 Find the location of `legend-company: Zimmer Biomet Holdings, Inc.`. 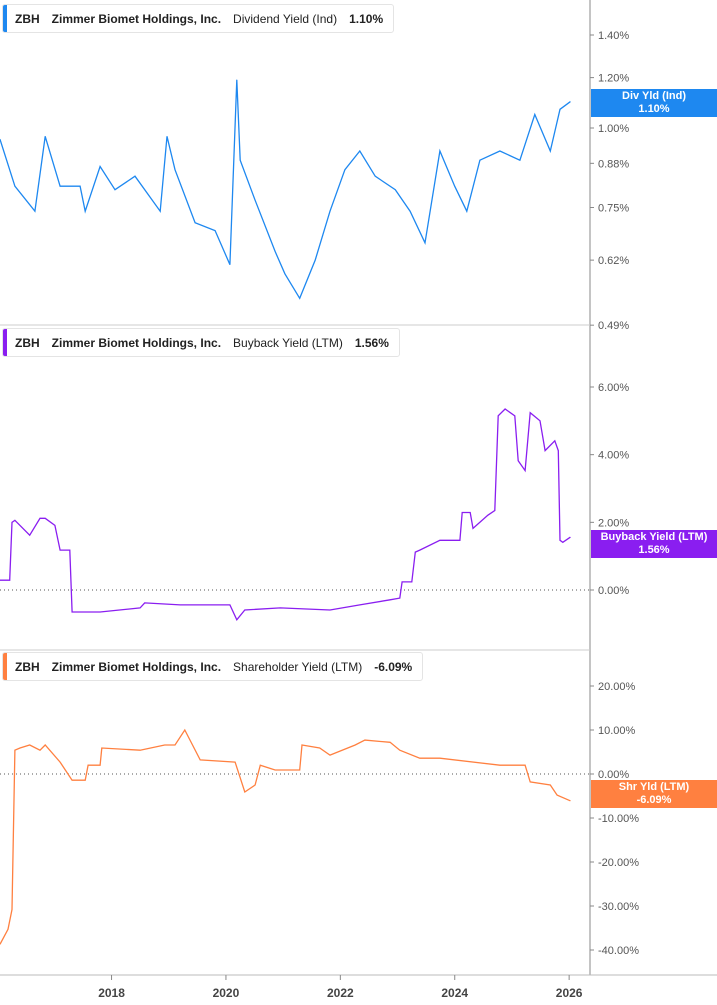

legend-company: Zimmer Biomet Holdings, Inc. is located at coordinates (136, 342).